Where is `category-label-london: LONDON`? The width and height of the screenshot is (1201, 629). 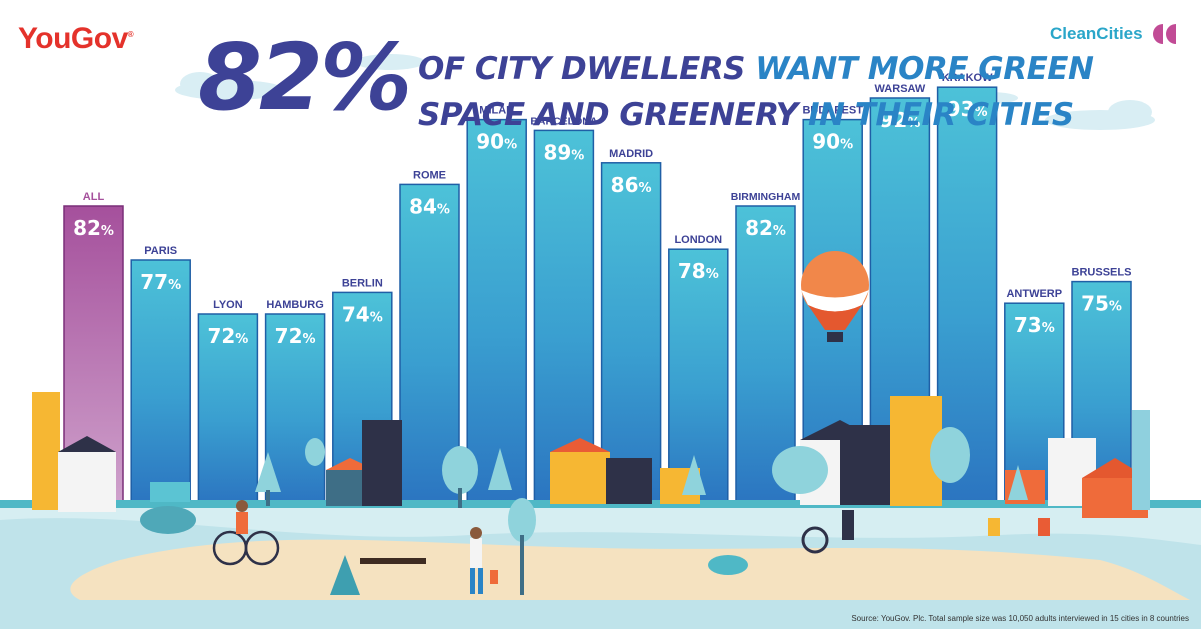
category-label-london: LONDON is located at coordinates (698, 240).